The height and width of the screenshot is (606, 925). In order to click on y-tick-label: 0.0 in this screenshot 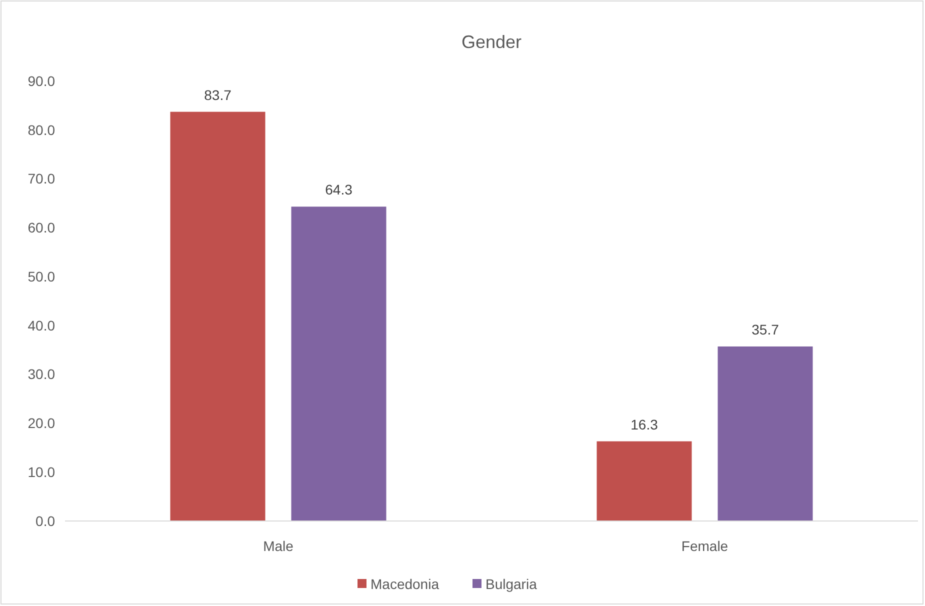, I will do `click(46, 520)`.